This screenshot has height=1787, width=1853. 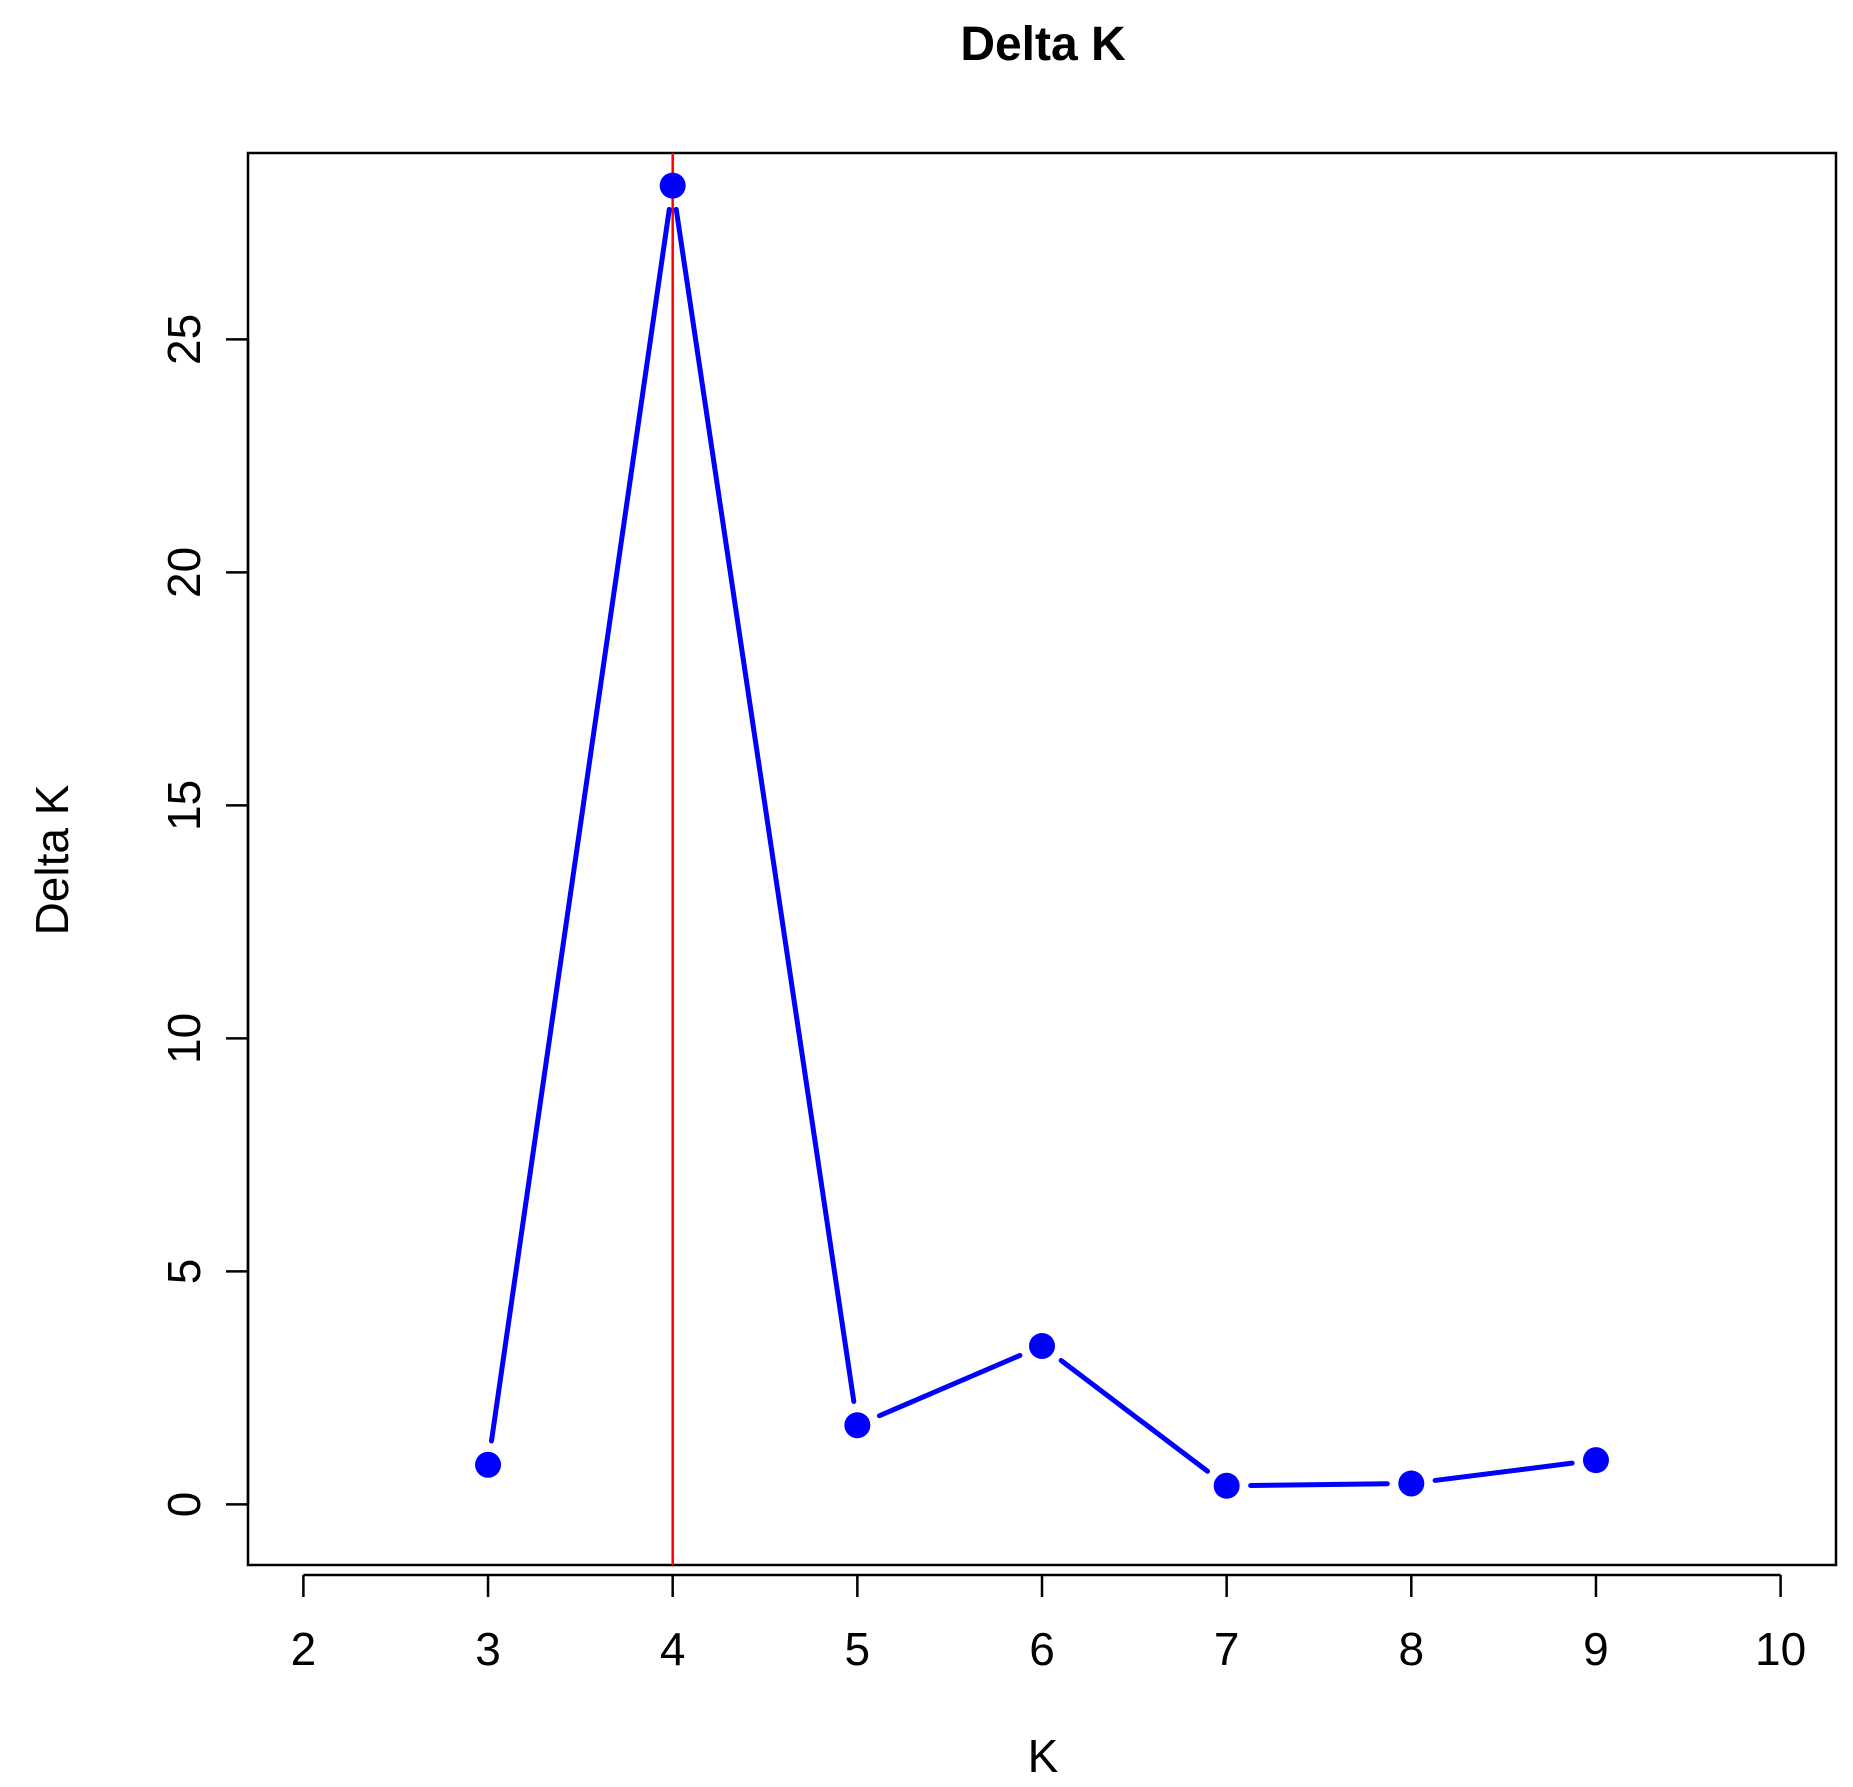 What do you see at coordinates (204, 916) in the screenshot?
I see `y-axis: 0 5 10 15 20 25` at bounding box center [204, 916].